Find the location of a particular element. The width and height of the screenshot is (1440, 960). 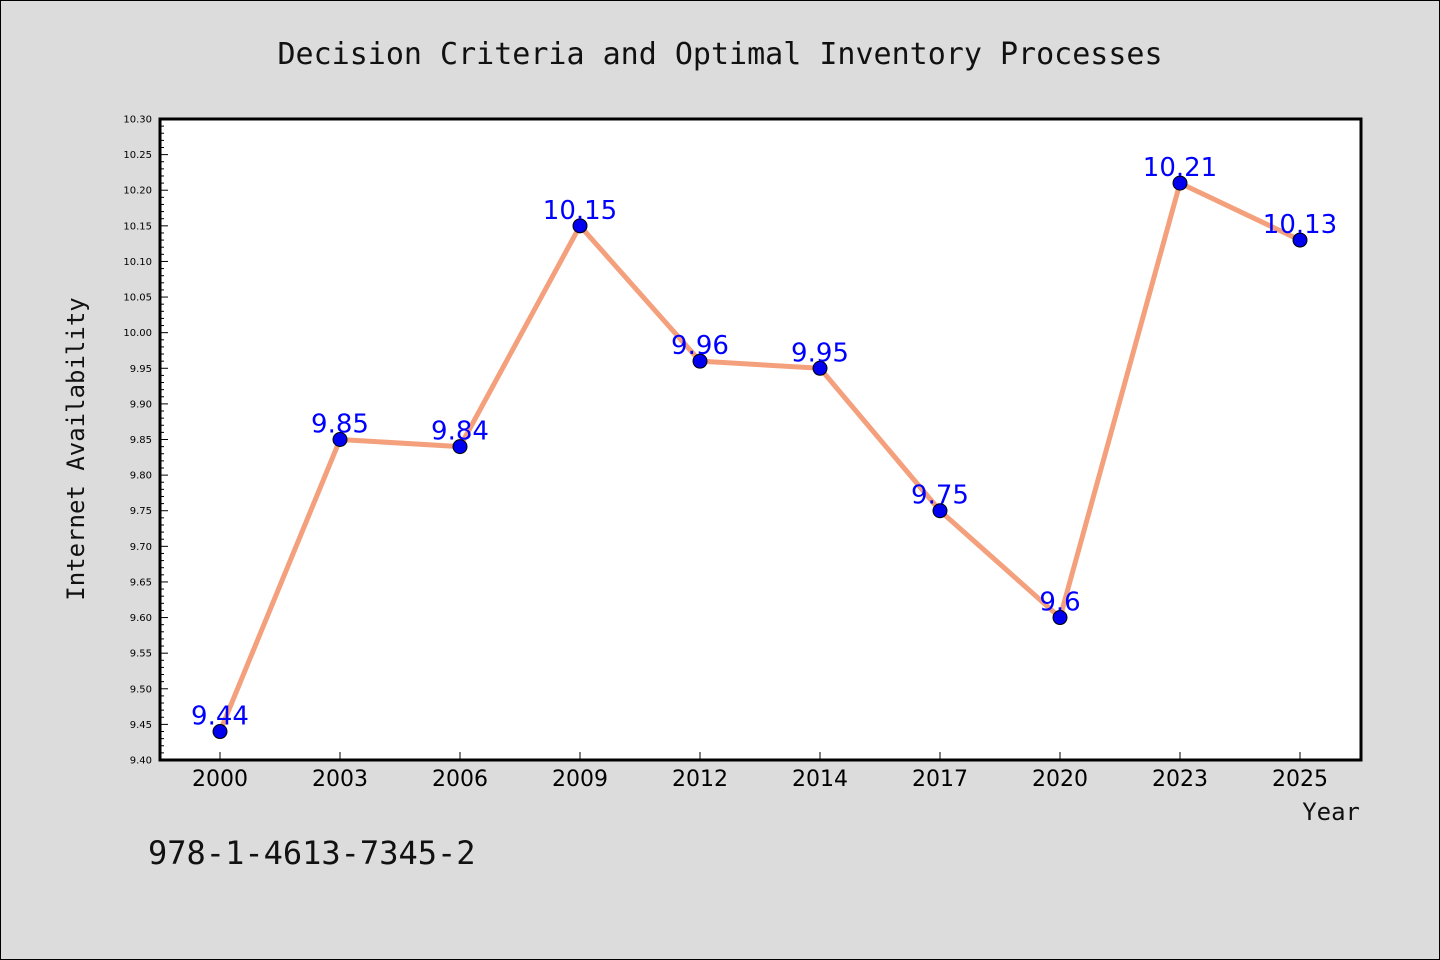

x-tick-label: 2025 is located at coordinates (1300, 779).